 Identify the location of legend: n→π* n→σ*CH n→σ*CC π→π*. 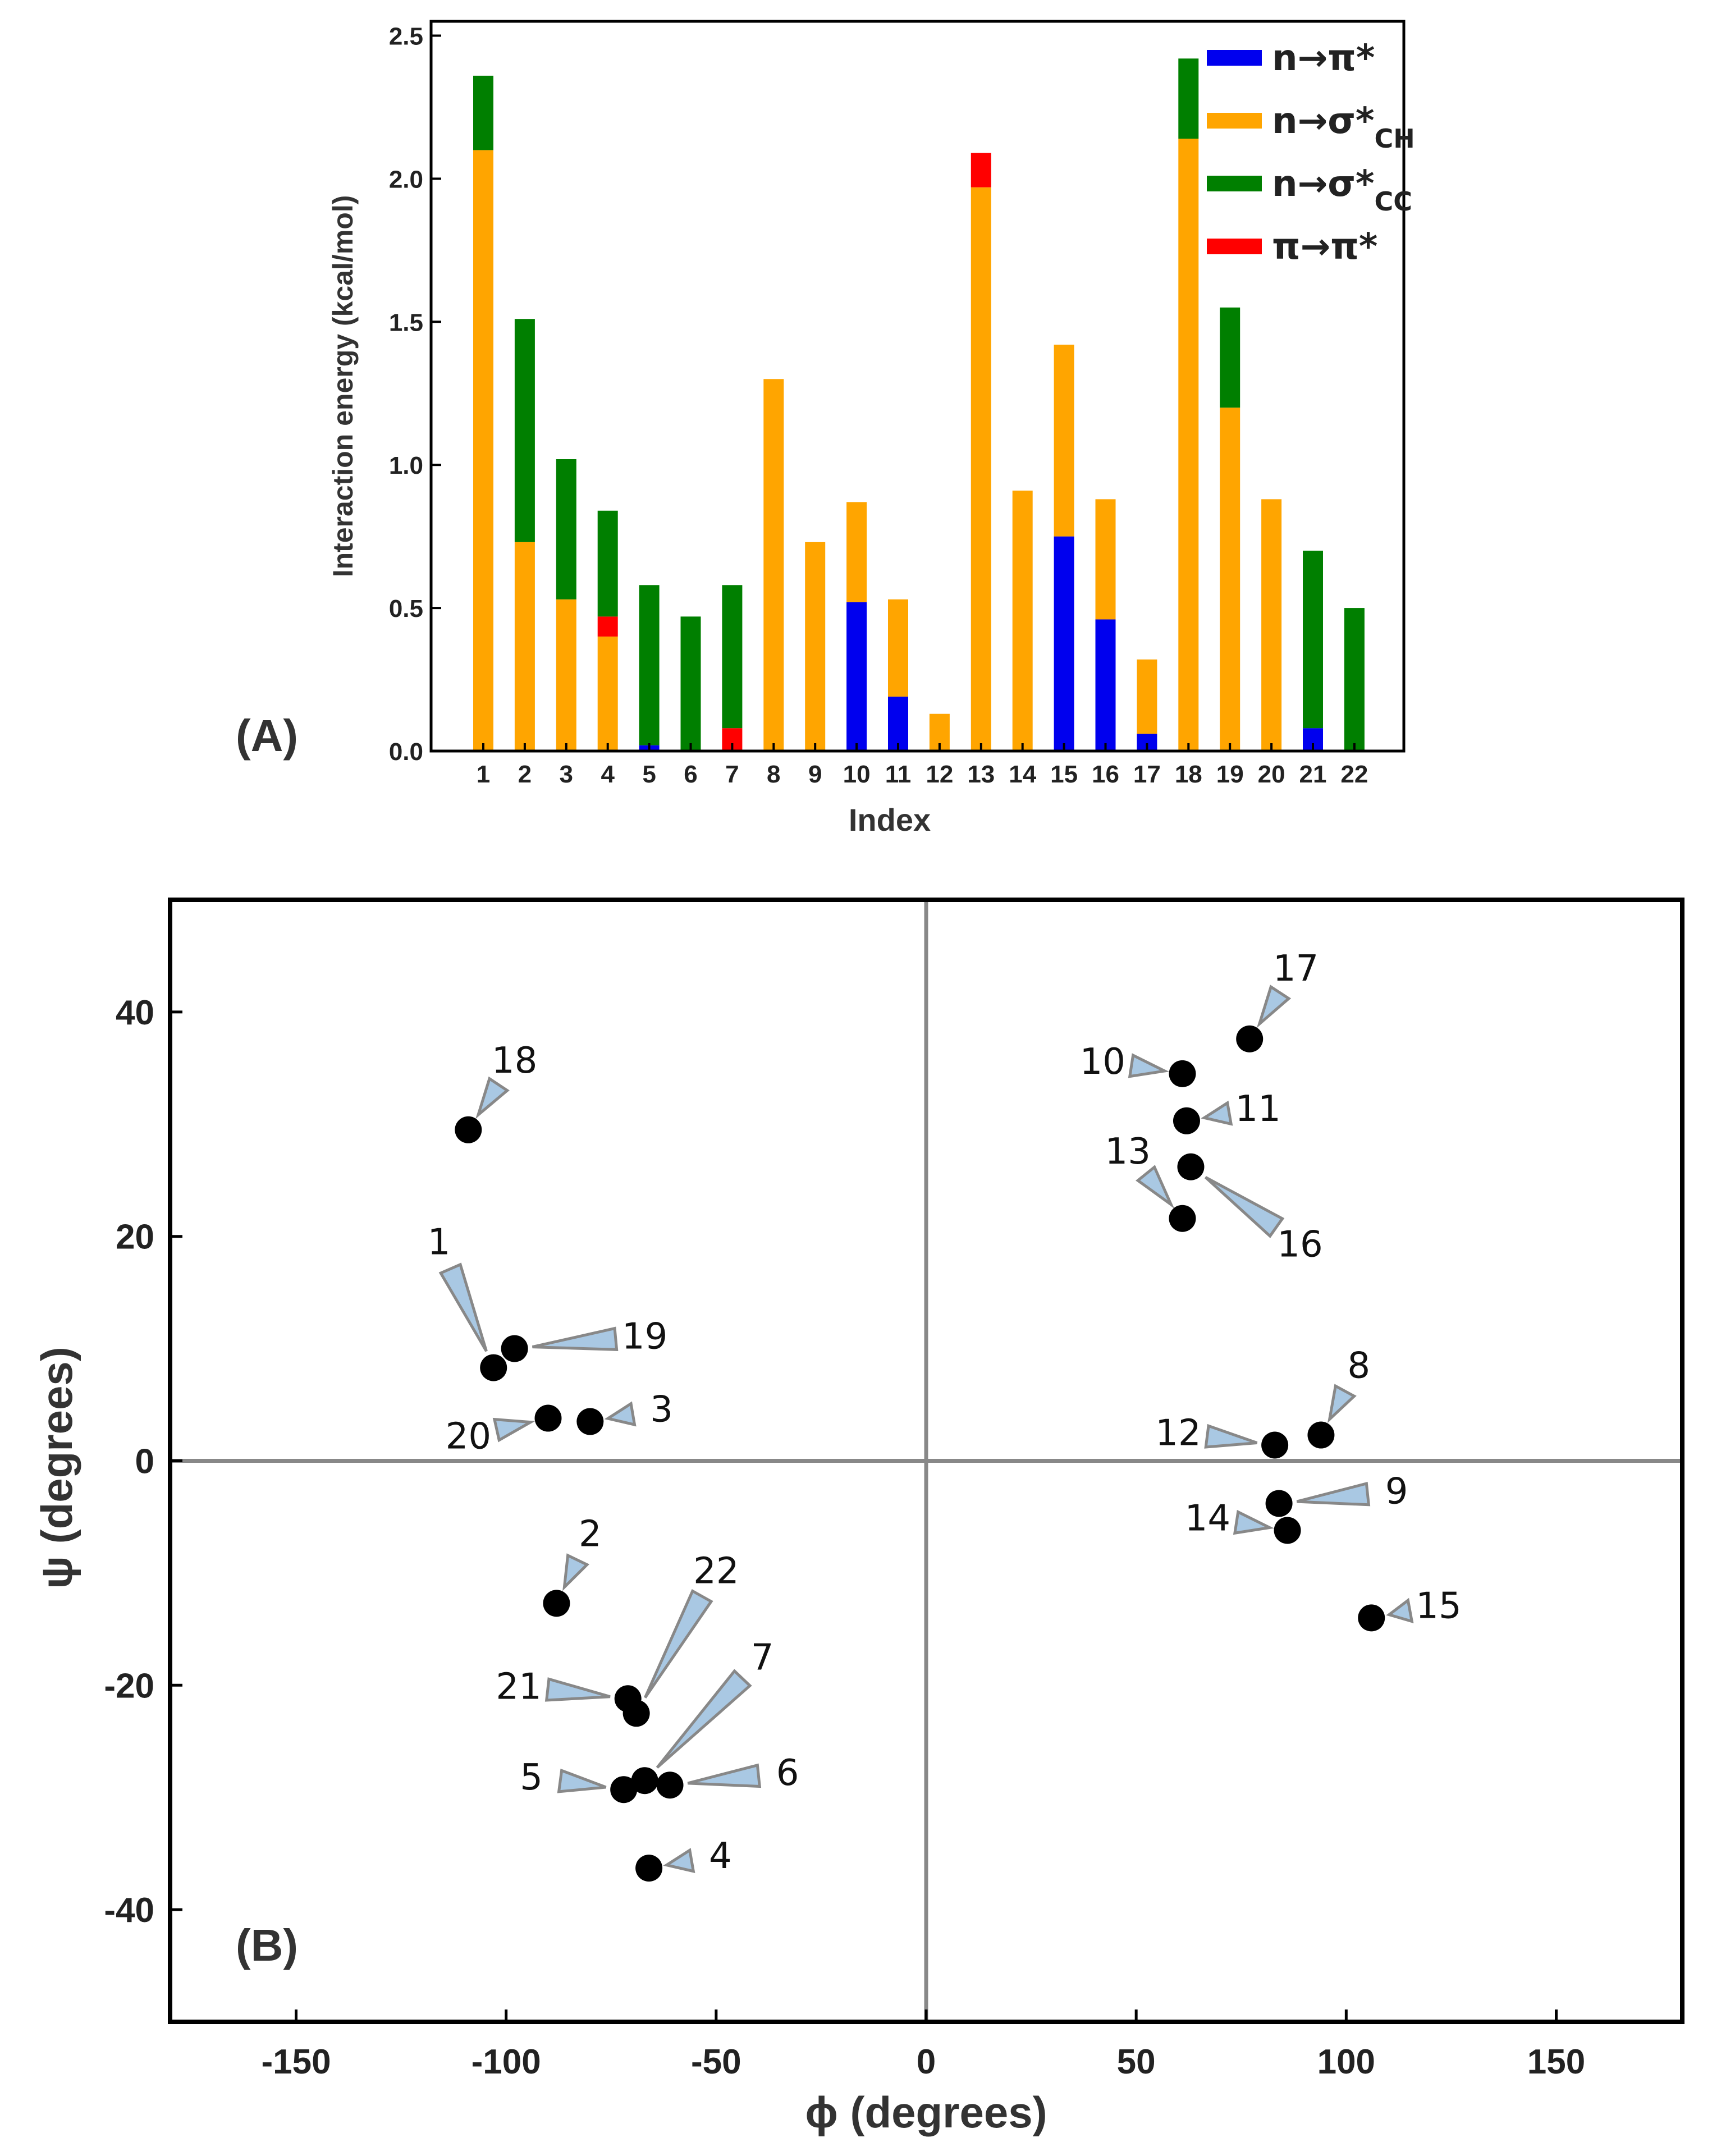
(1311, 153).